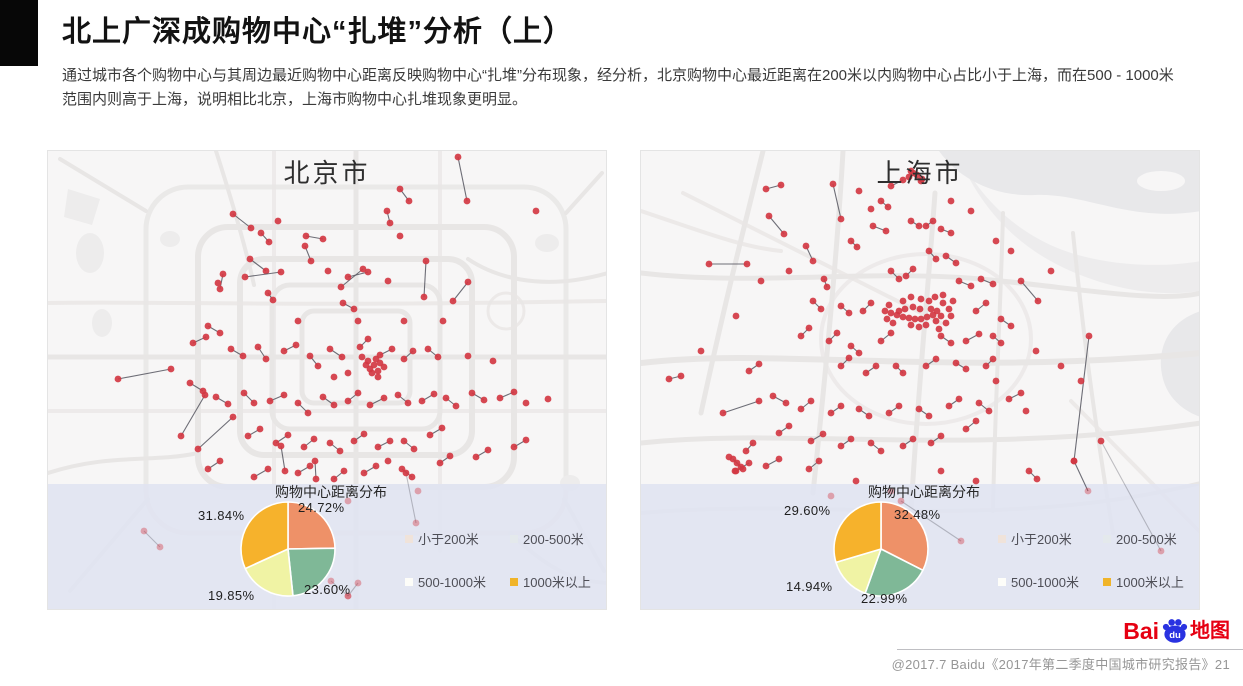  Describe the element at coordinates (917, 514) in the screenshot. I see `pie-label: 32.48%` at that location.